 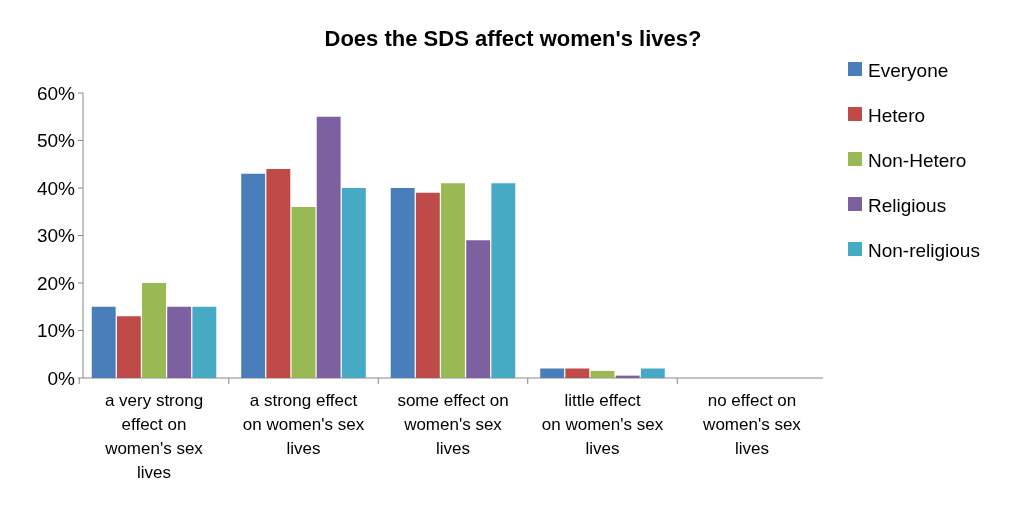 What do you see at coordinates (154, 436) in the screenshot?
I see `x-tick-label: a very strong effect on women's sex lives` at bounding box center [154, 436].